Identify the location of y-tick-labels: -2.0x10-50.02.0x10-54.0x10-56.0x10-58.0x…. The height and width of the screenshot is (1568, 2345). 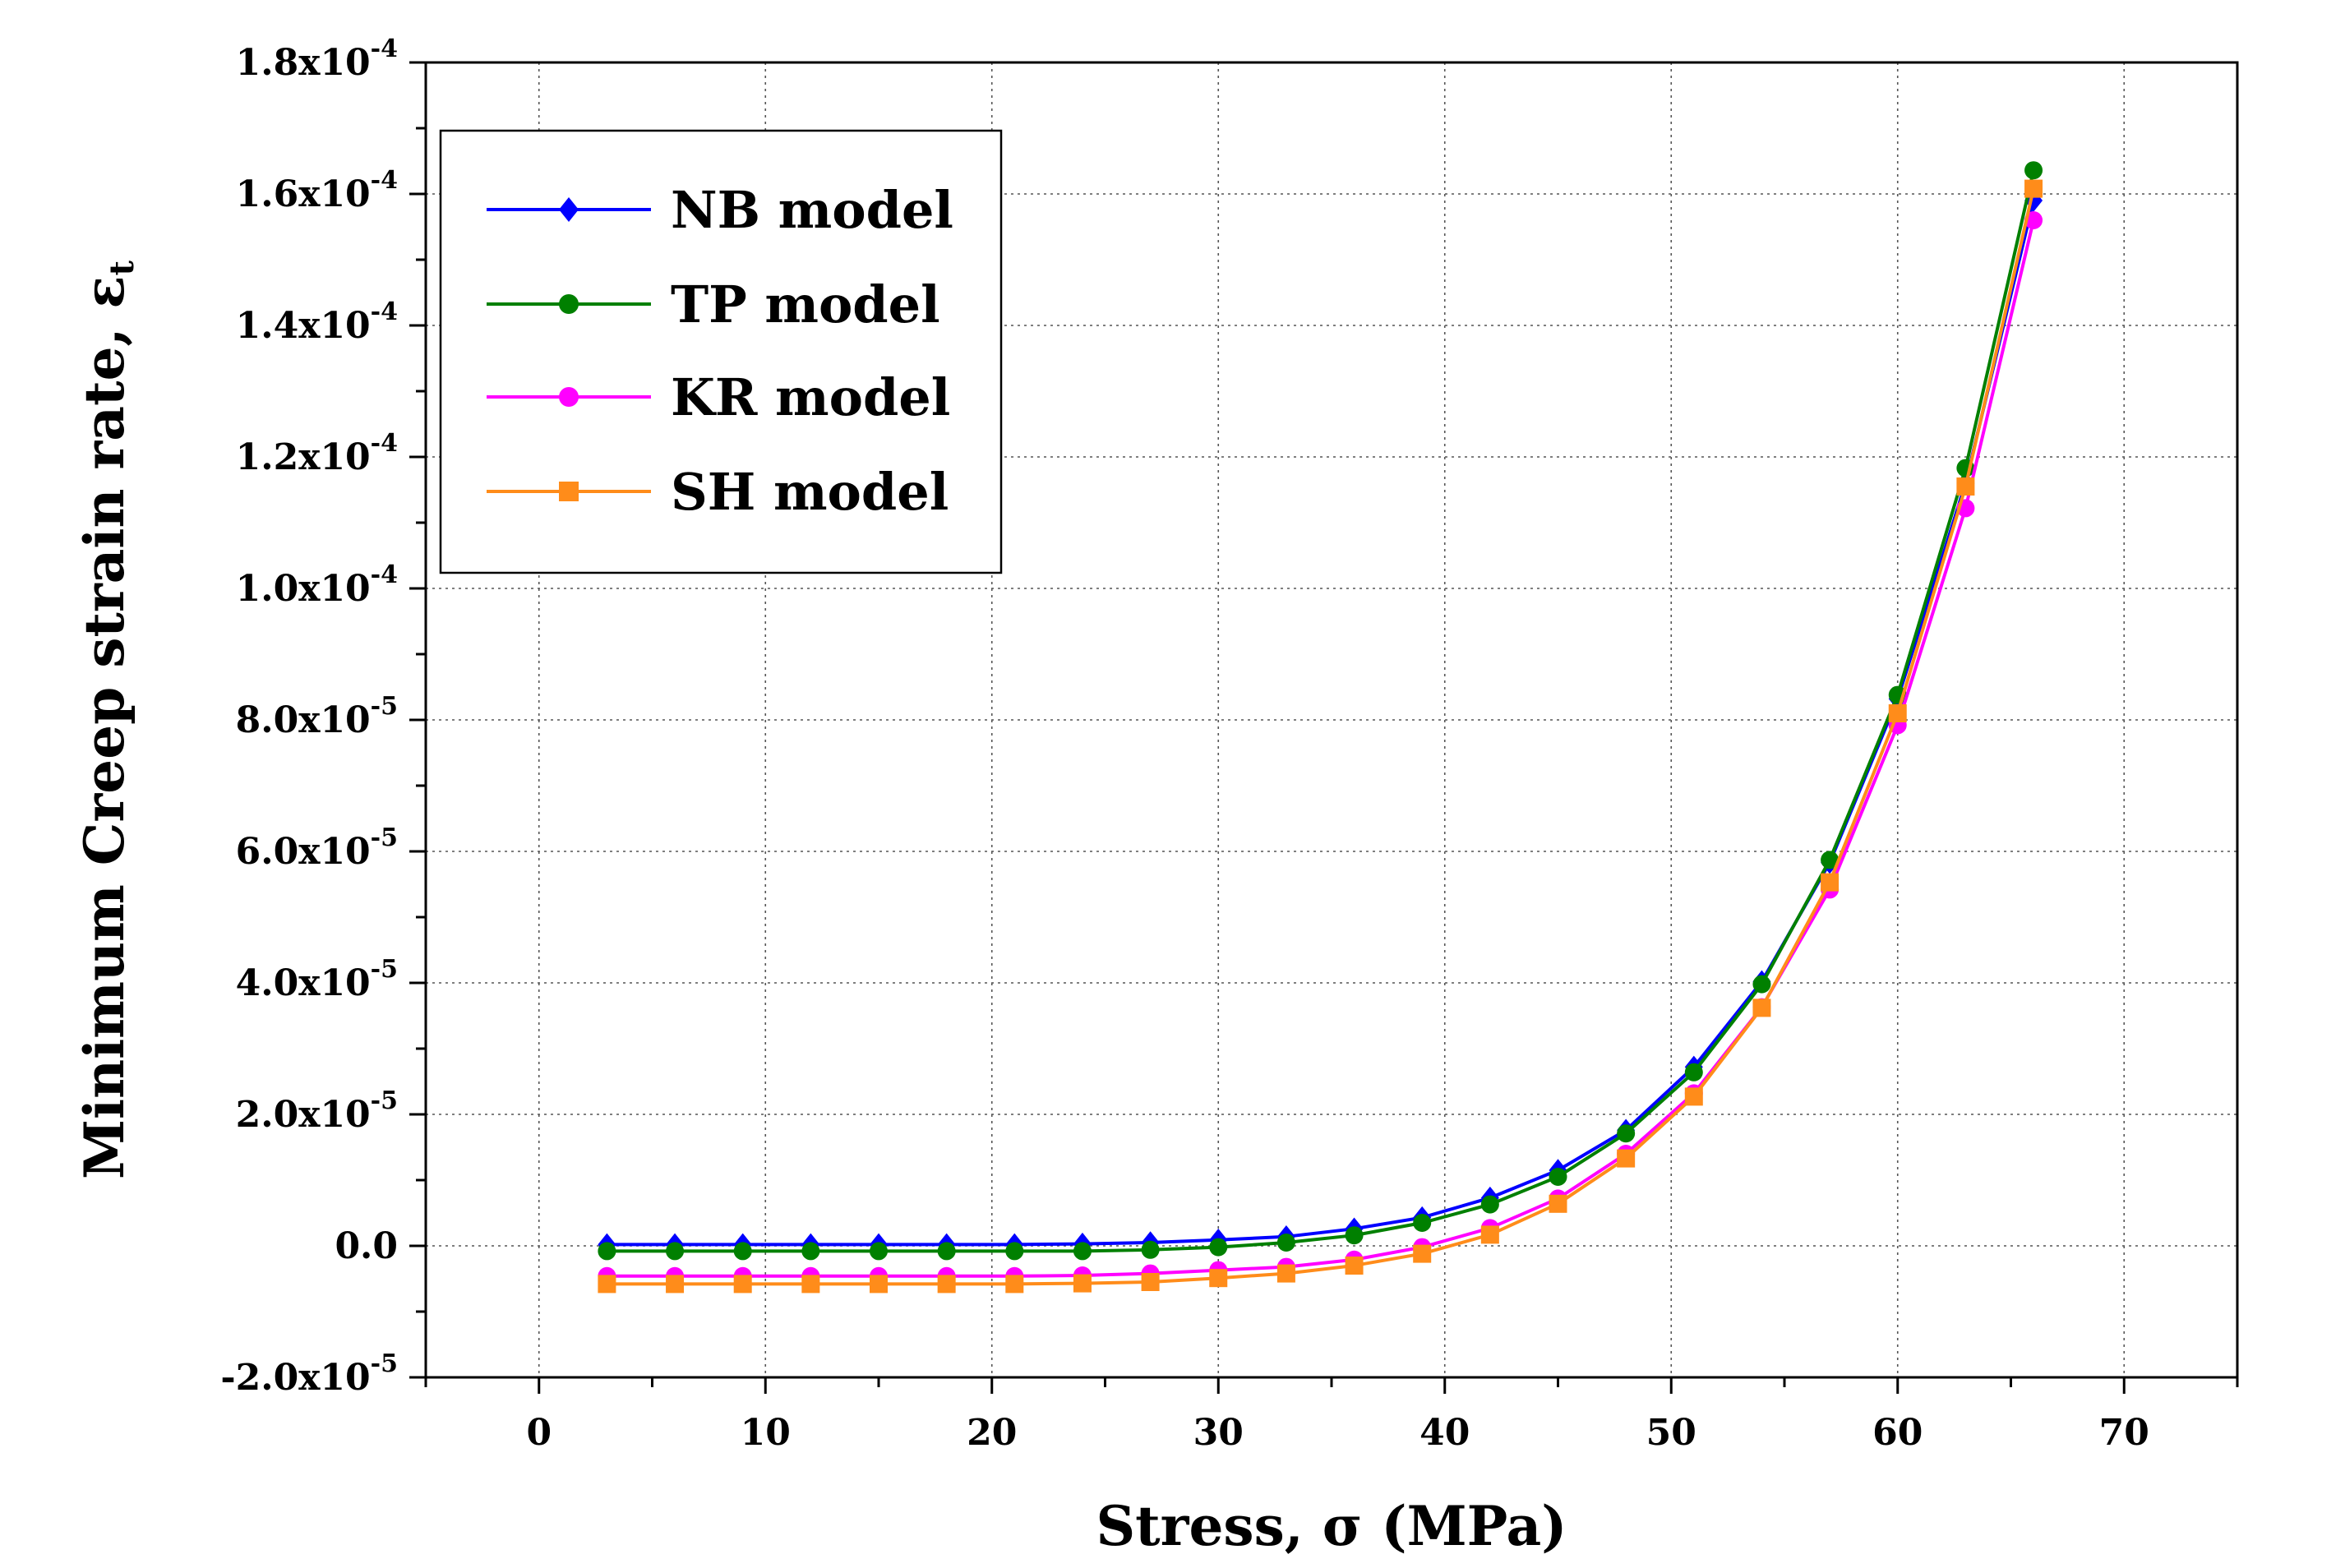
(309, 717).